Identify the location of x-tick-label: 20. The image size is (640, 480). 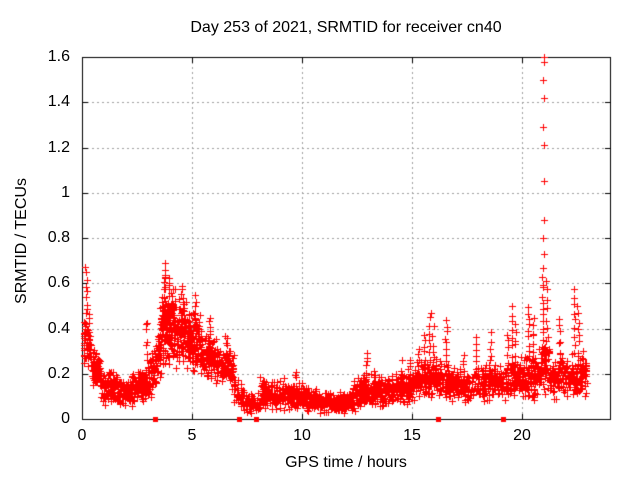
(522, 435).